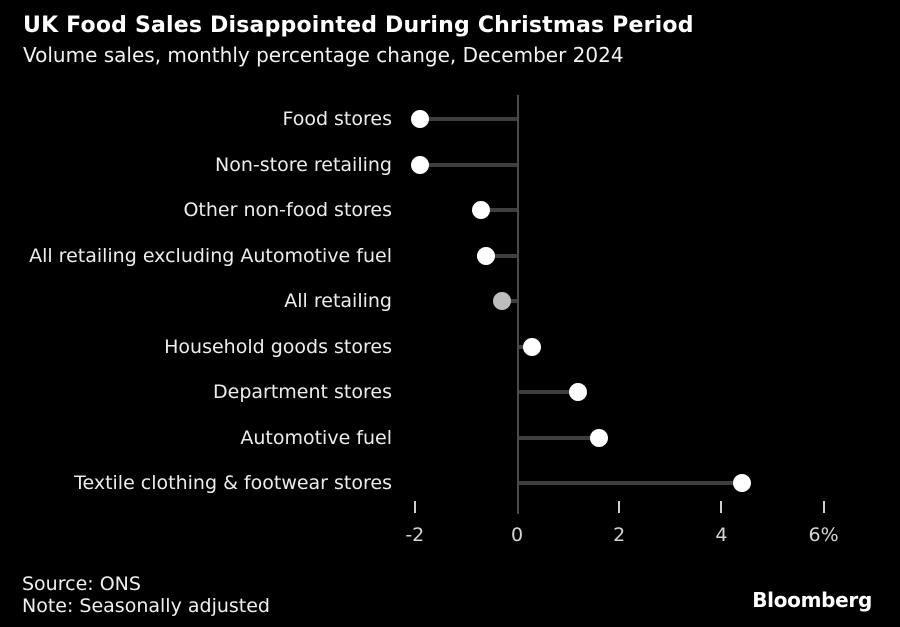 The image size is (900, 627). What do you see at coordinates (337, 119) in the screenshot?
I see `category-label: Food stores` at bounding box center [337, 119].